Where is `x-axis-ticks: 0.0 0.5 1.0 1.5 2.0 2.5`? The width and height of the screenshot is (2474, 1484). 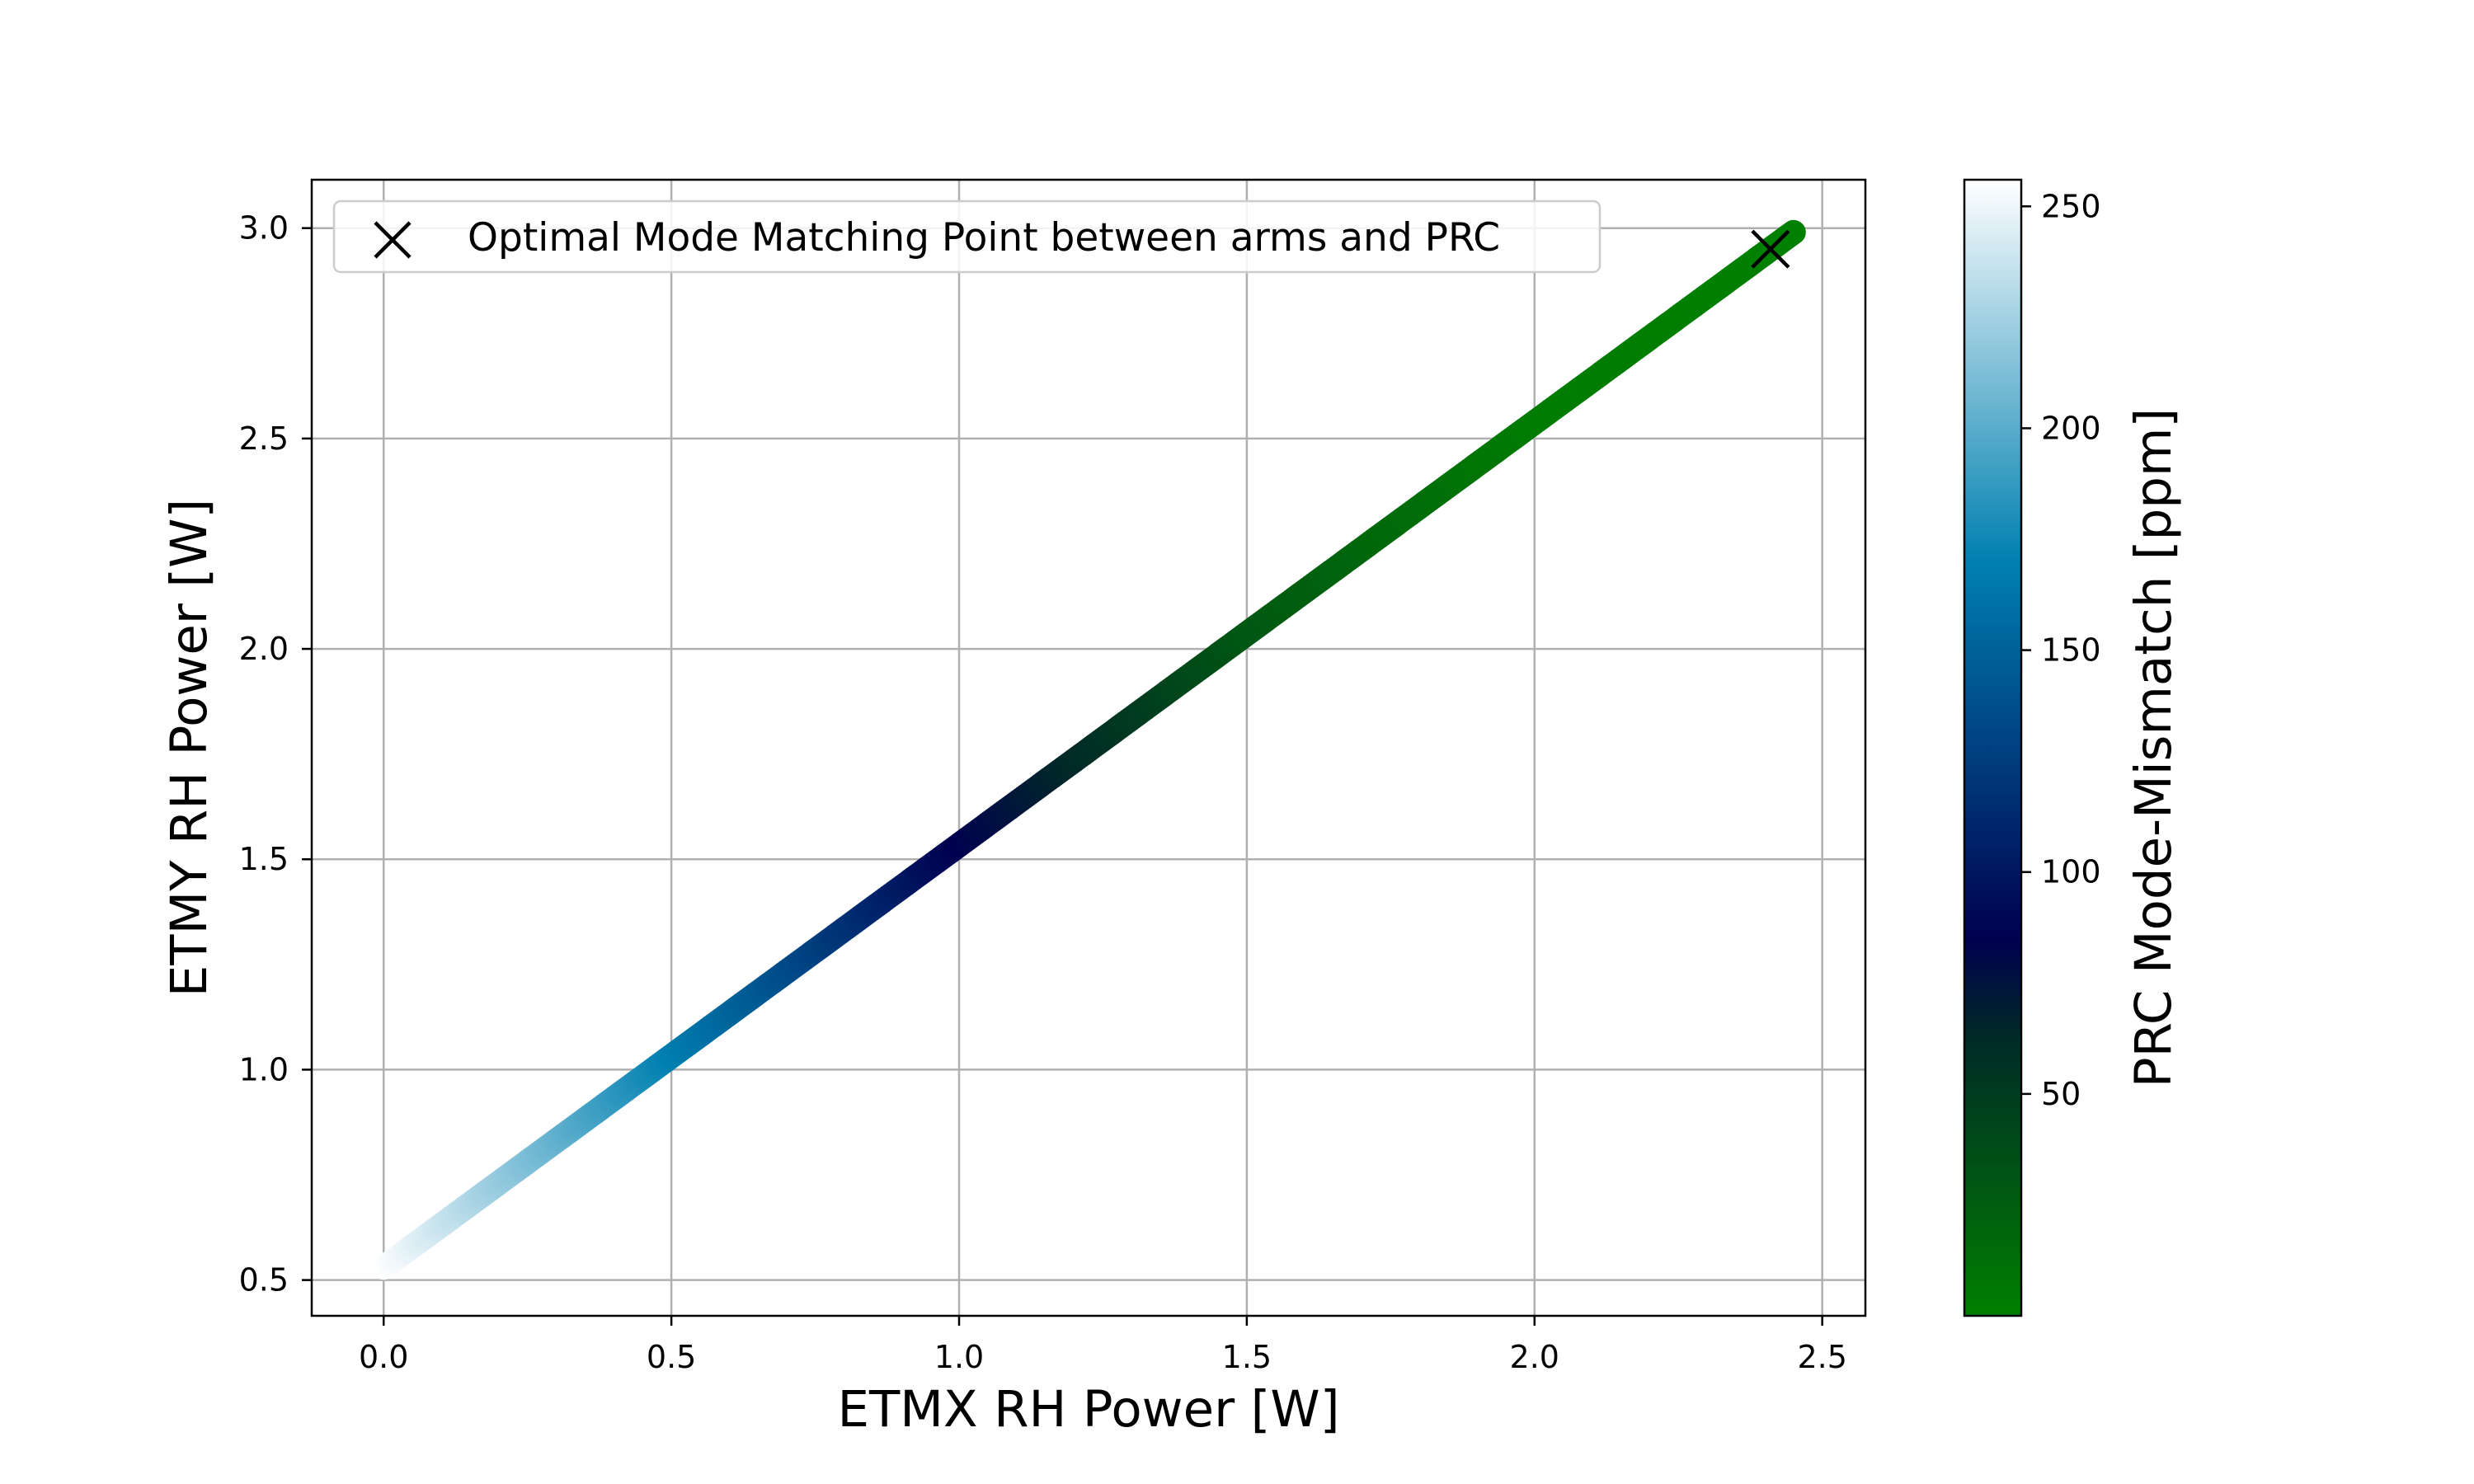 x-axis-ticks: 0.0 0.5 1.0 1.5 2.0 2.5 is located at coordinates (1103, 1345).